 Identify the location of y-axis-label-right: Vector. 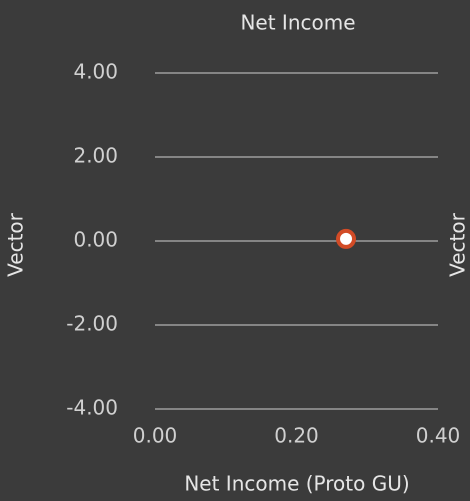
(458, 244).